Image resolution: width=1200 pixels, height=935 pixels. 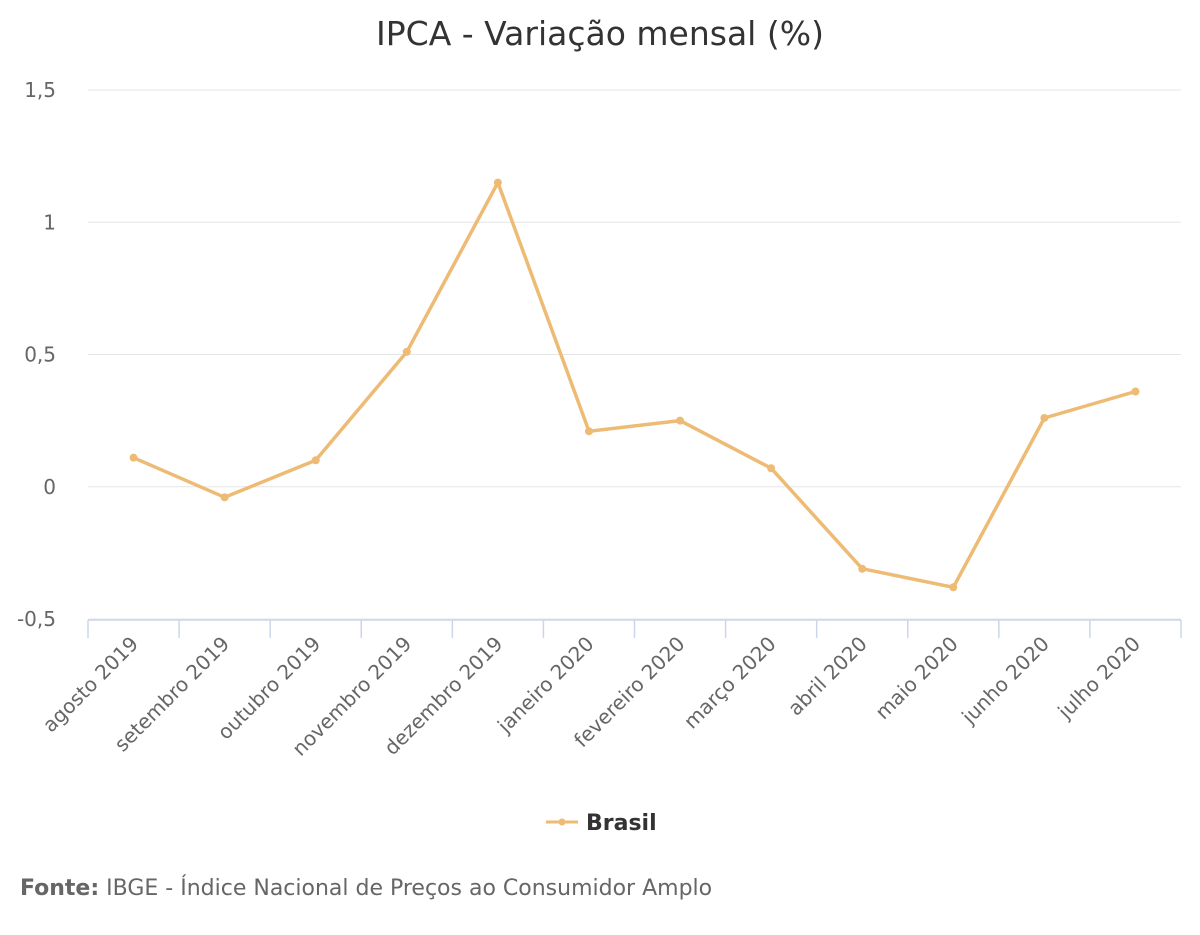 I want to click on chart-title: IPCA - Variação mensal (%), so click(x=600, y=33).